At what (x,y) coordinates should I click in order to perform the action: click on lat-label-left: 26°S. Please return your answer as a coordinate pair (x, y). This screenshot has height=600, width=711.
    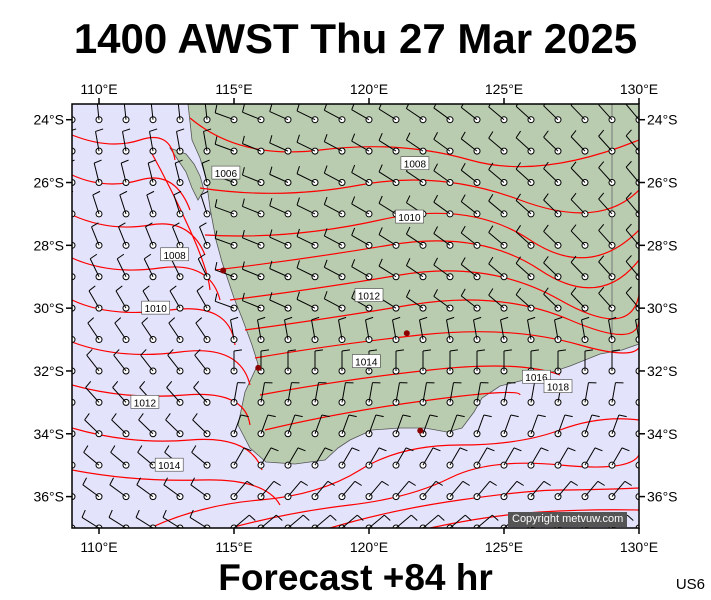
    Looking at the image, I should click on (48, 183).